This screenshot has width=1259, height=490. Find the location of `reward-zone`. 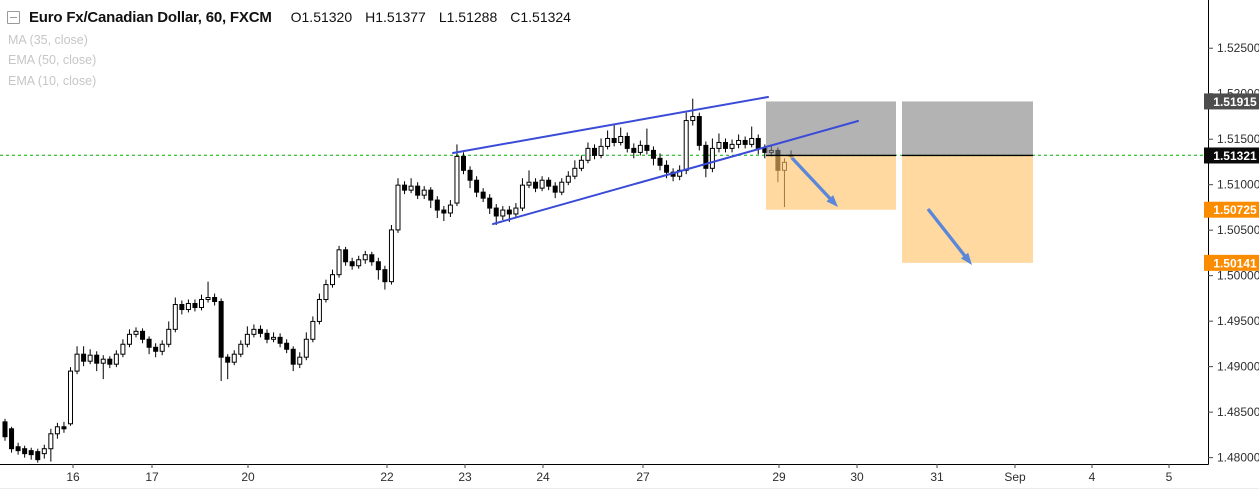

reward-zone is located at coordinates (967, 209).